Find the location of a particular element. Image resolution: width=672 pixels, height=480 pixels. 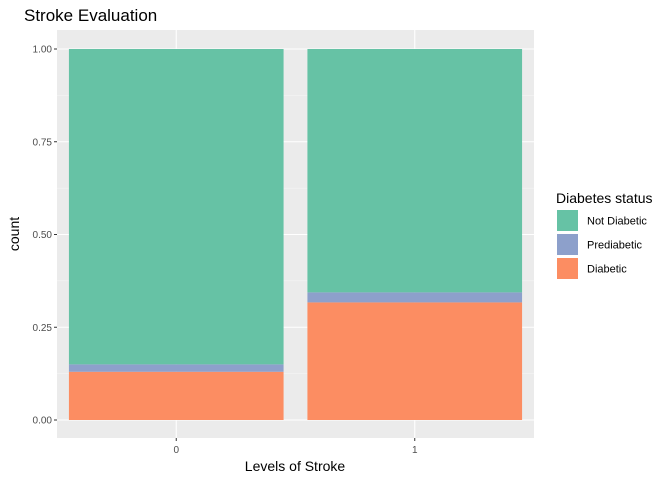

y-tick-label: 0.00 is located at coordinates (43, 421).